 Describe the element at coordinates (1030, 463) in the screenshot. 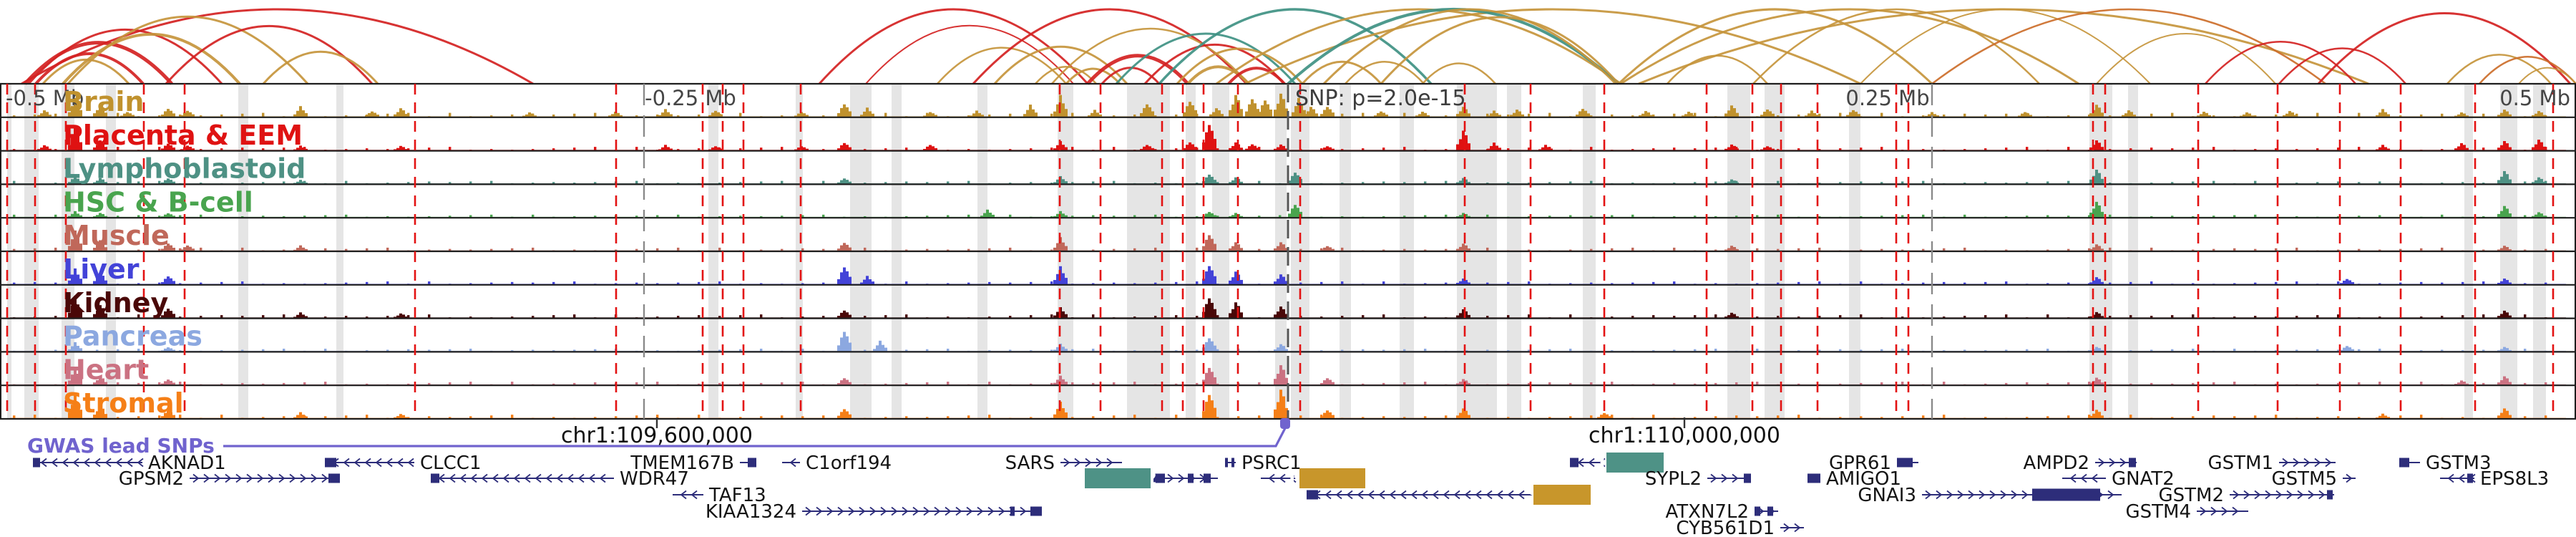

I see `gene-label: SARS` at that location.